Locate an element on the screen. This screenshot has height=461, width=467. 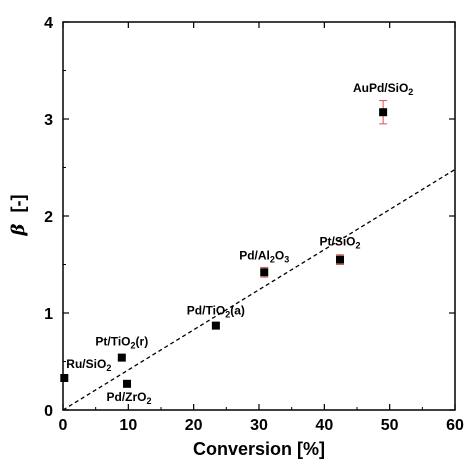
y-tick-label: 3 is located at coordinates (48, 120).